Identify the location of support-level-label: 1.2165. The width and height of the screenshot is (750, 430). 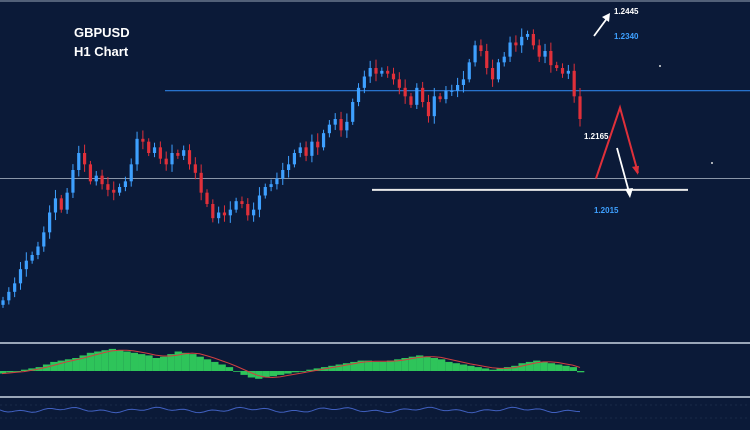
(596, 136).